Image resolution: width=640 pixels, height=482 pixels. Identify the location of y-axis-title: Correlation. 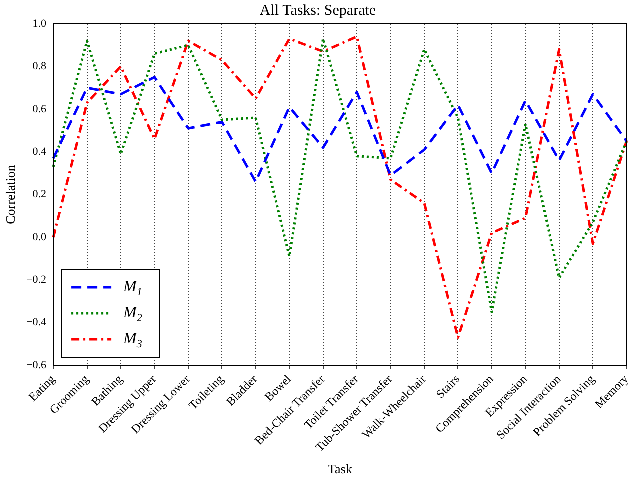
(10, 194).